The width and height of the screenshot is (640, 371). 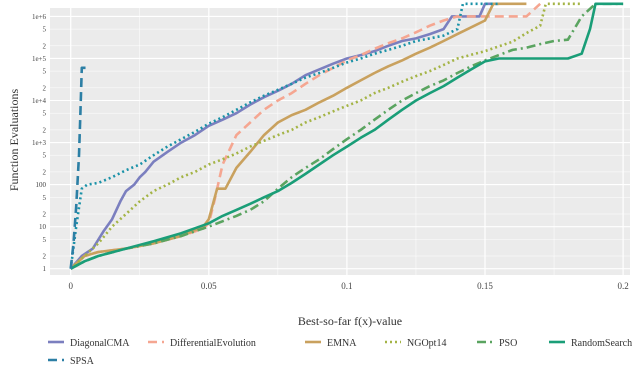 What do you see at coordinates (350, 321) in the screenshot?
I see `x-axis-title: Best-so-far f(x)-value` at bounding box center [350, 321].